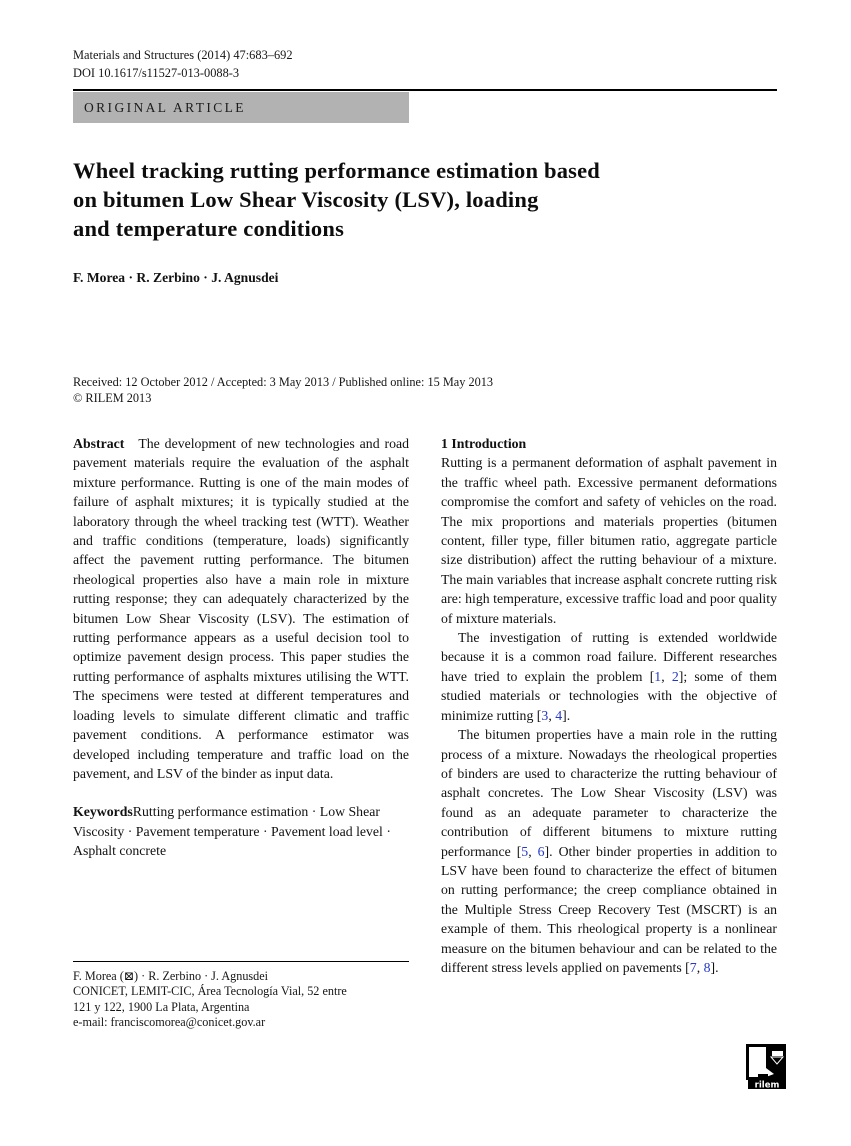 The height and width of the screenshot is (1146, 851). Describe the element at coordinates (103, 812) in the screenshot. I see `keywords-label: Keywords` at that location.